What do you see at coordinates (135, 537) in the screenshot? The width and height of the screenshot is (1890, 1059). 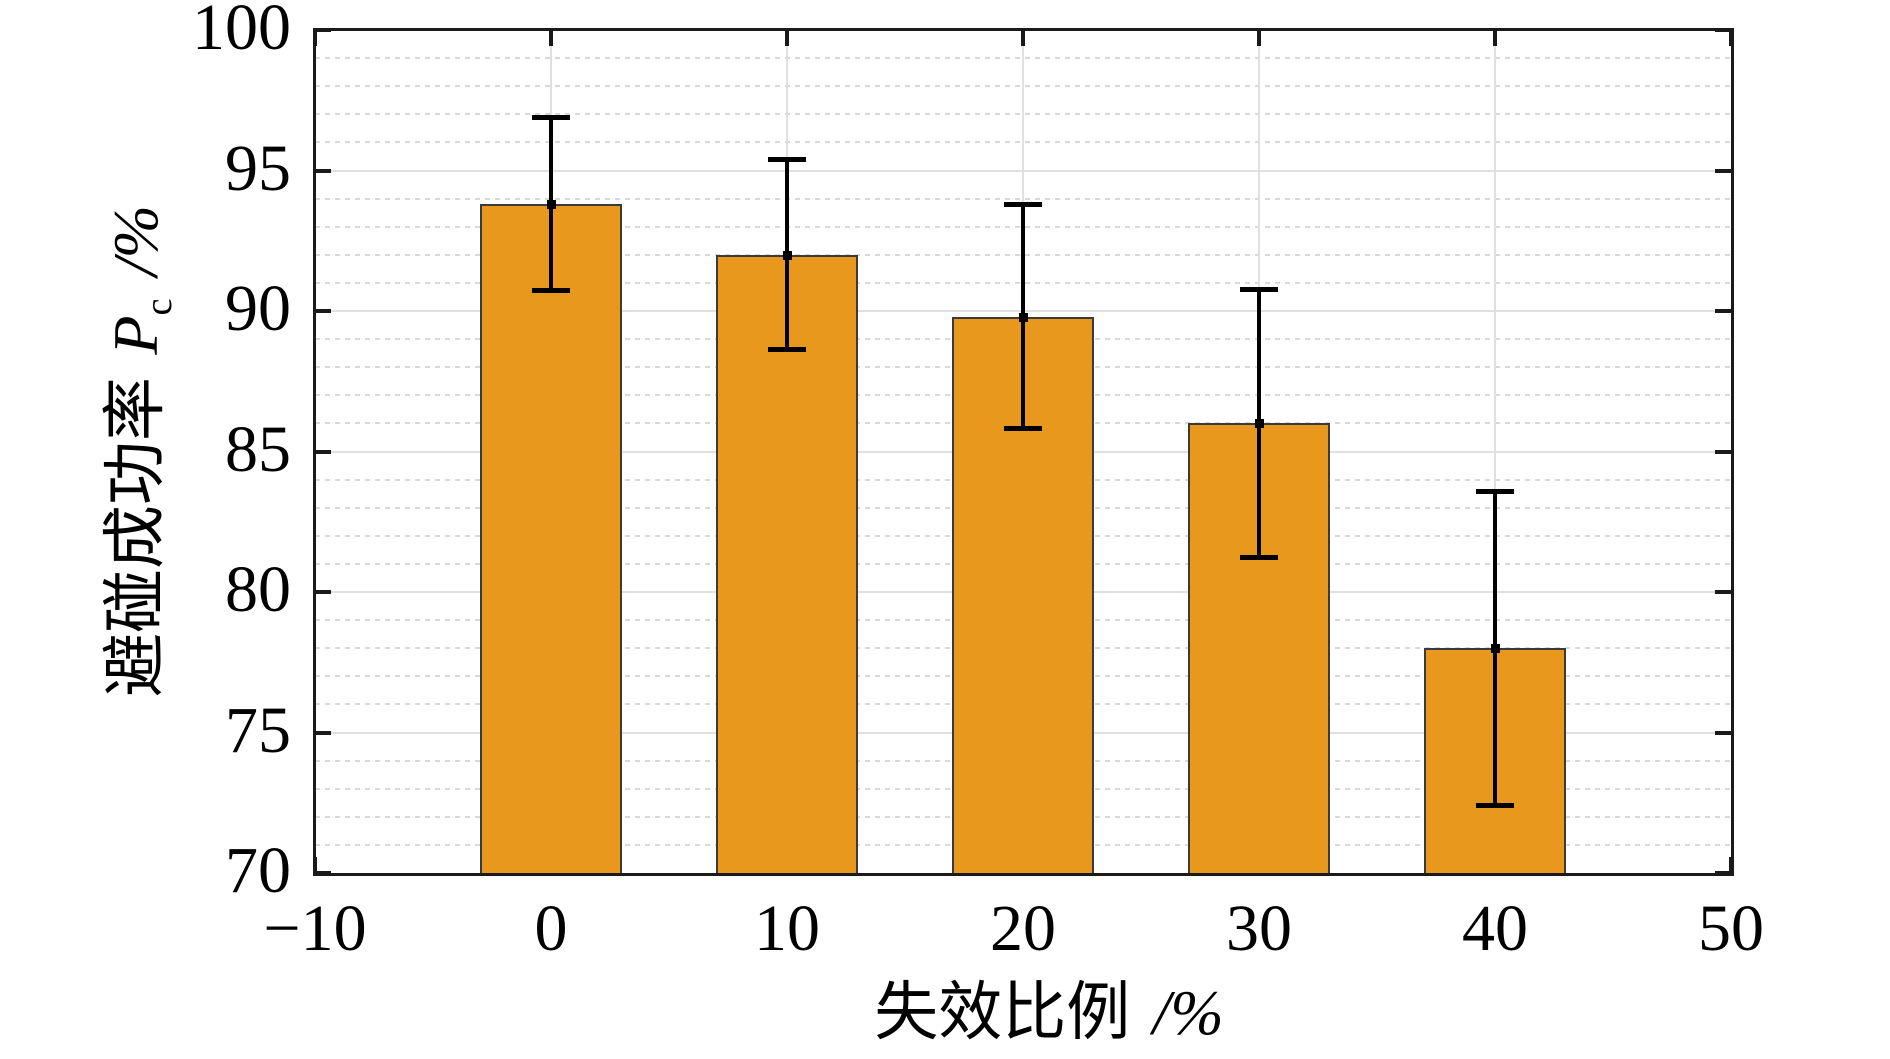 I see `y-axis-label-text: 避碰成功率` at bounding box center [135, 537].